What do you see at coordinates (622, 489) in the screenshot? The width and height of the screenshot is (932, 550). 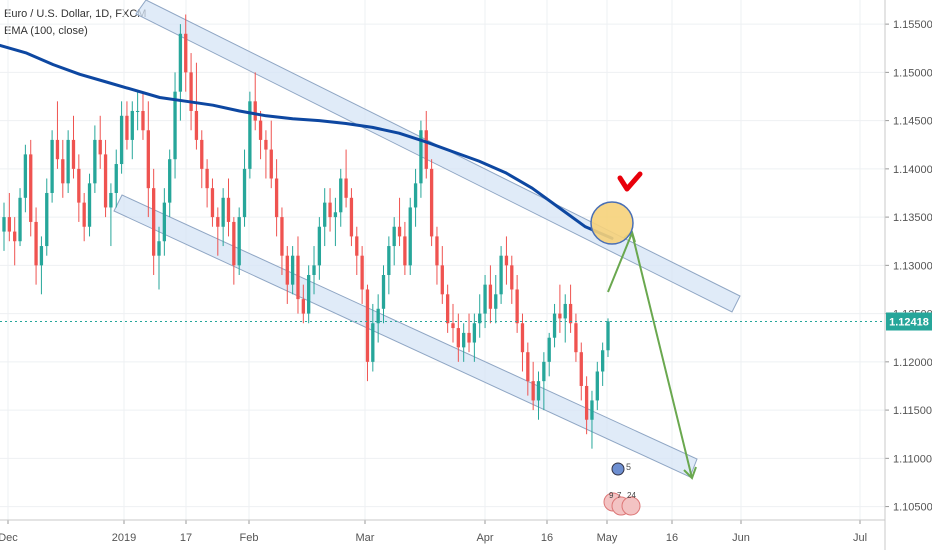 I see `event-marker-group: 5 9 7 24` at bounding box center [622, 489].